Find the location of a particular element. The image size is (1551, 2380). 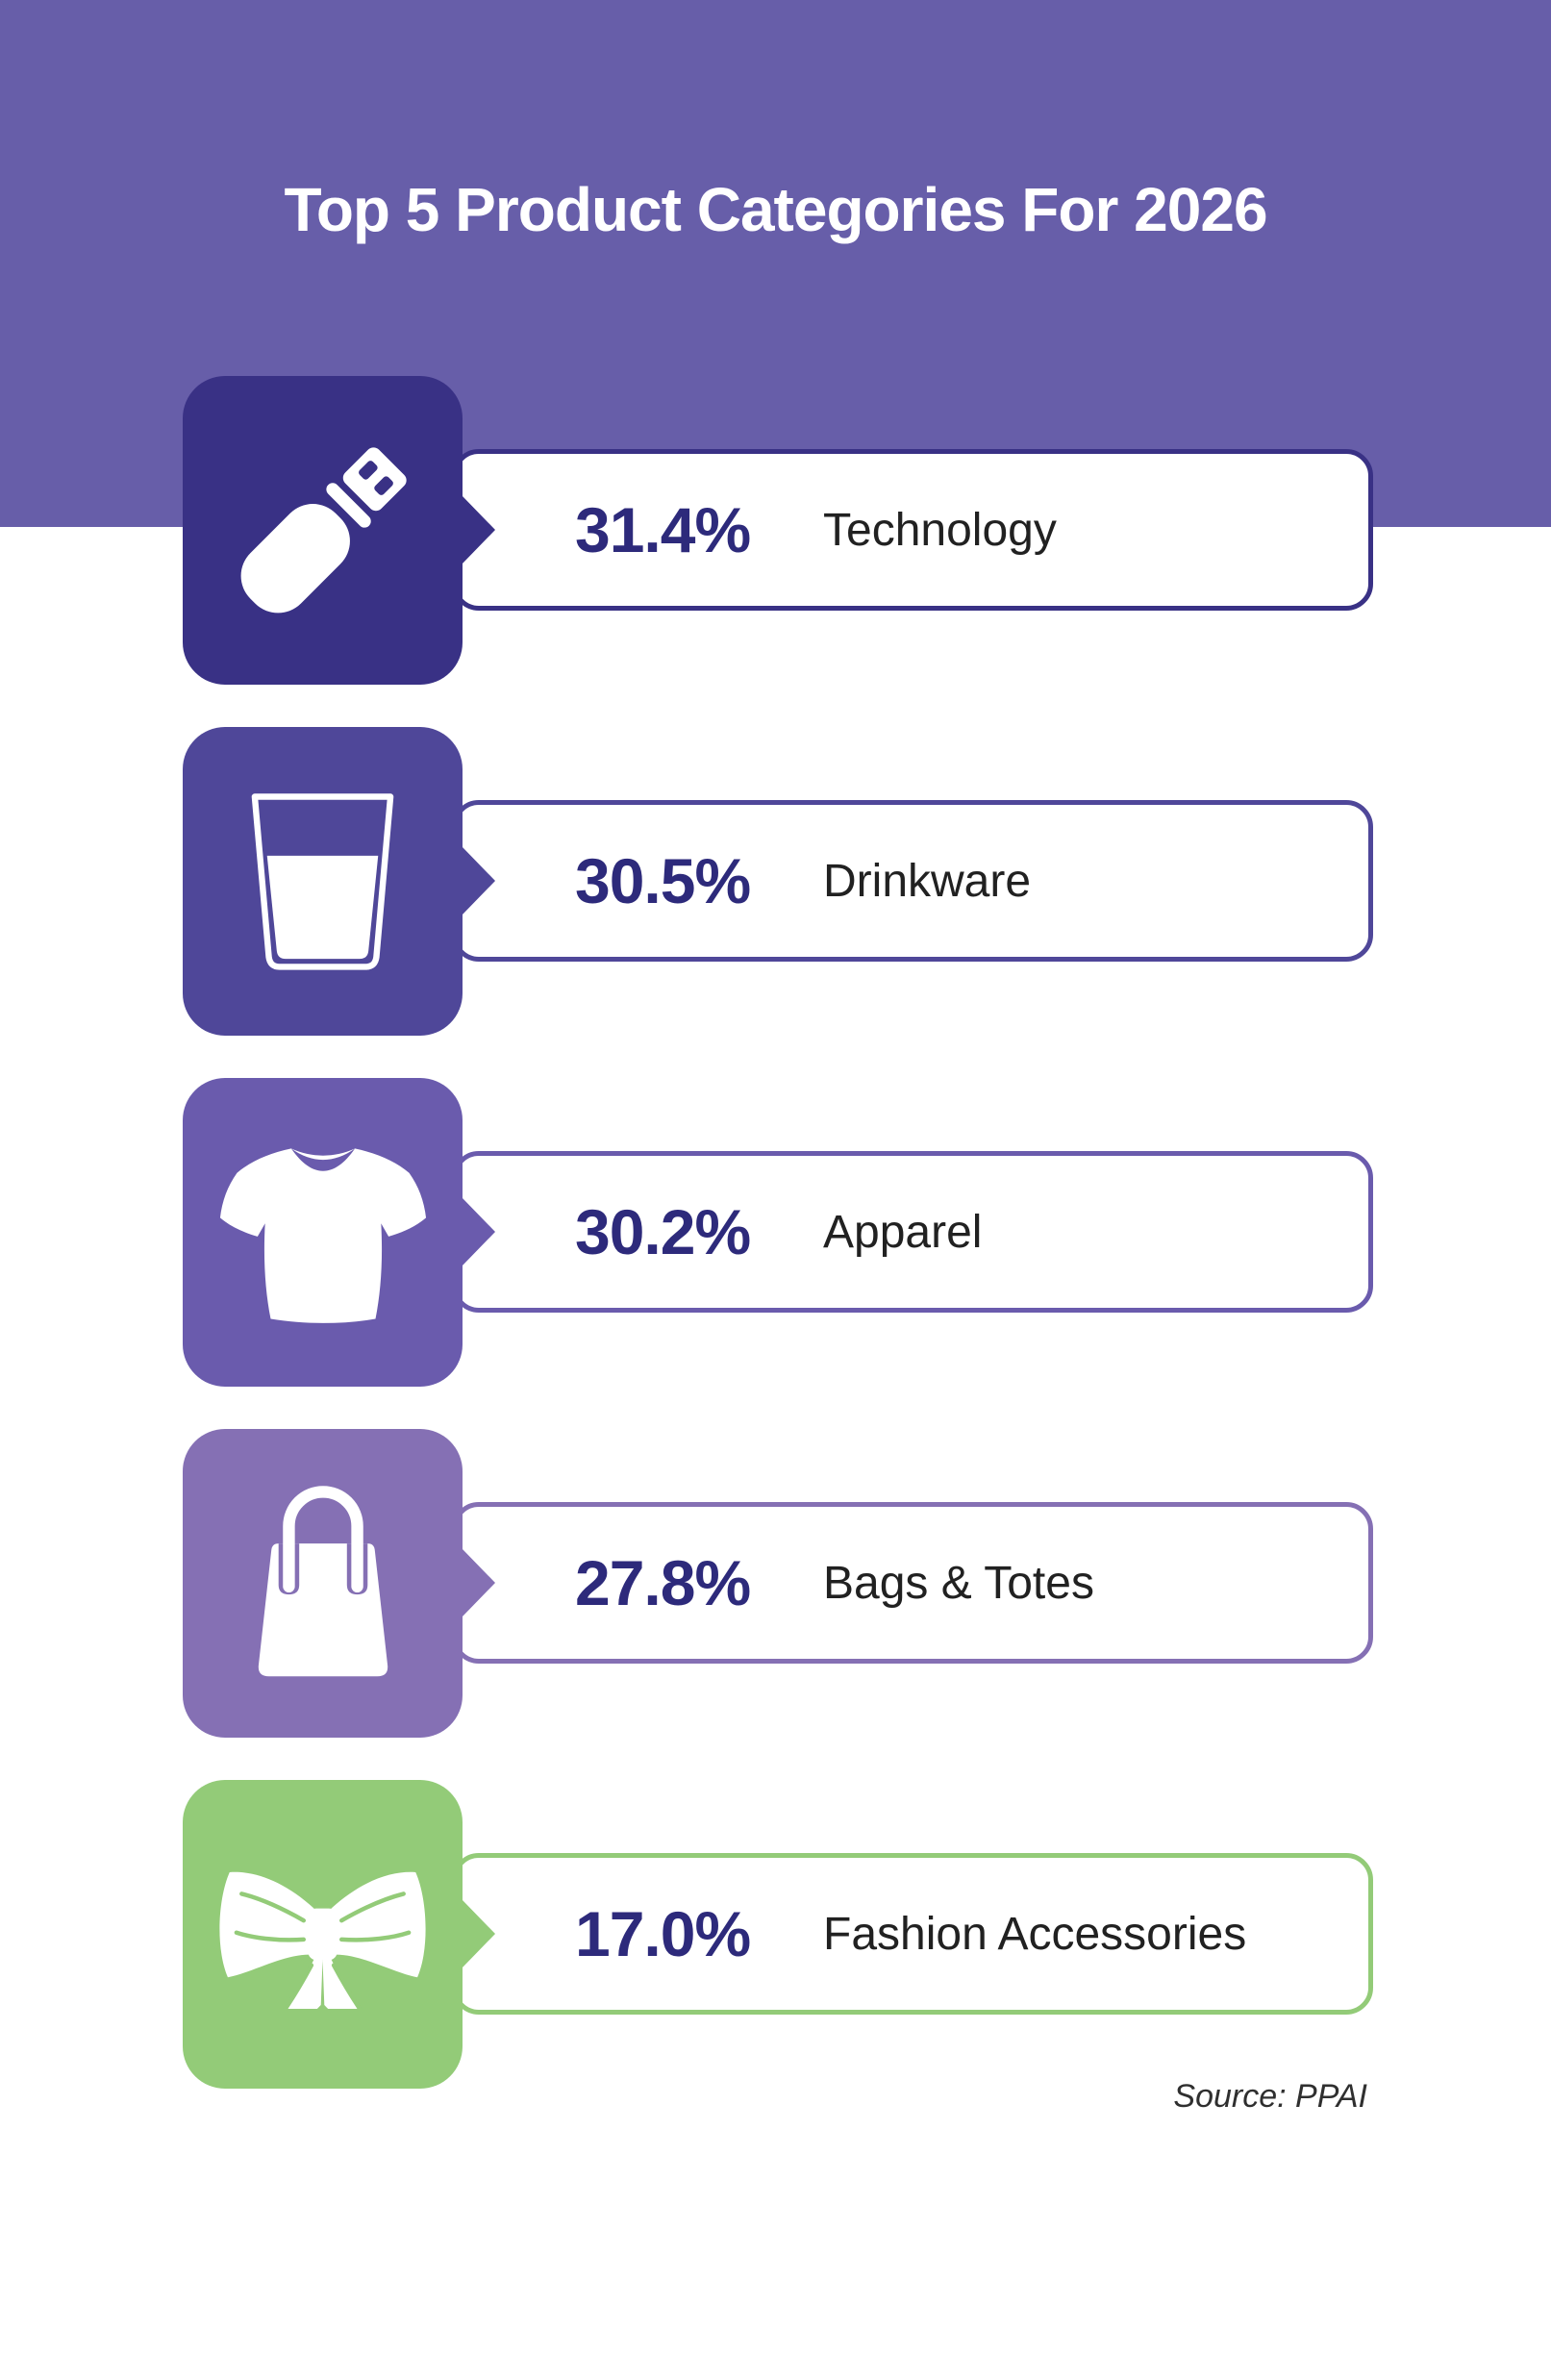

category-bar: 30.5% Drinkware is located at coordinates (913, 881).